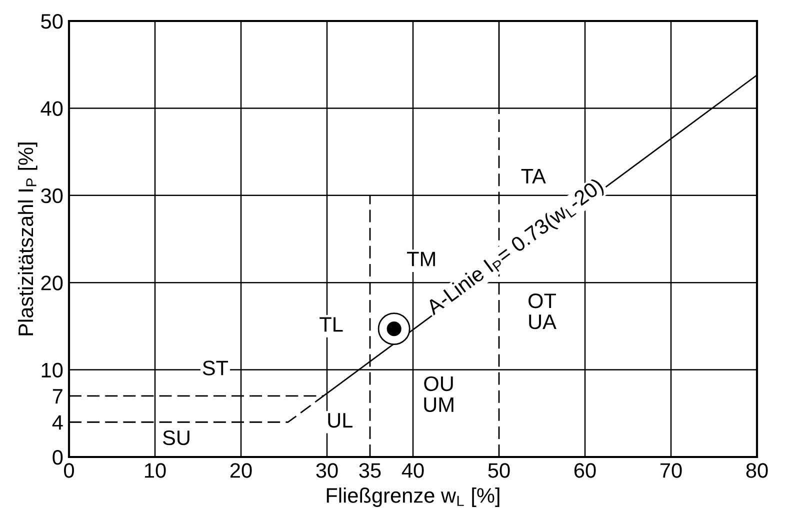  I want to click on annotation: TA, so click(533, 176).